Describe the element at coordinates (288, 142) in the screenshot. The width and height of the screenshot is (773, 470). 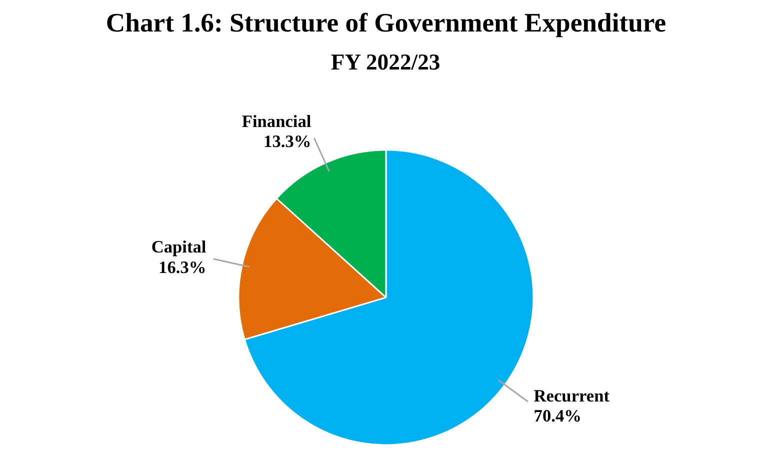
I see `data-label: 13.3%` at that location.